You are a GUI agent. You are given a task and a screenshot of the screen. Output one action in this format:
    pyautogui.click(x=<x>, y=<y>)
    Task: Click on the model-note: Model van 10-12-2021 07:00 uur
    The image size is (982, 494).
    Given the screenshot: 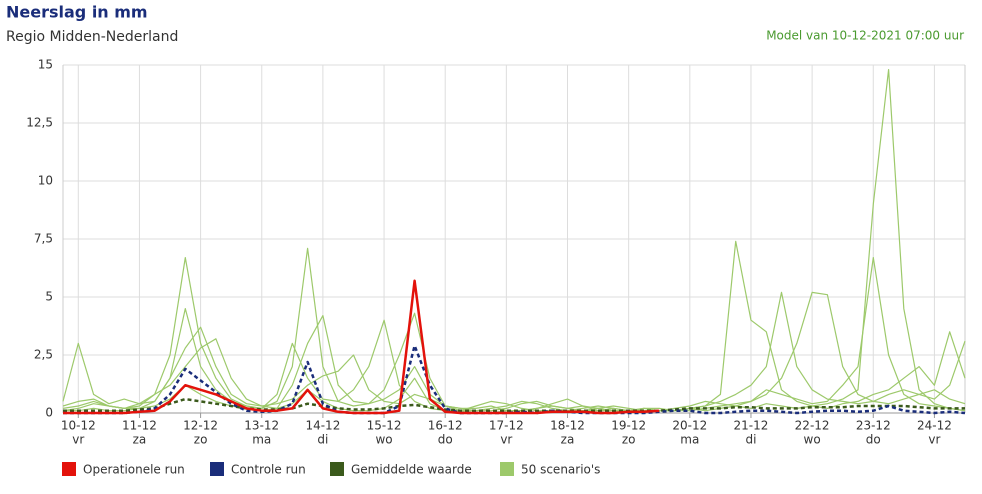 What is the action you would take?
    pyautogui.click(x=865, y=36)
    